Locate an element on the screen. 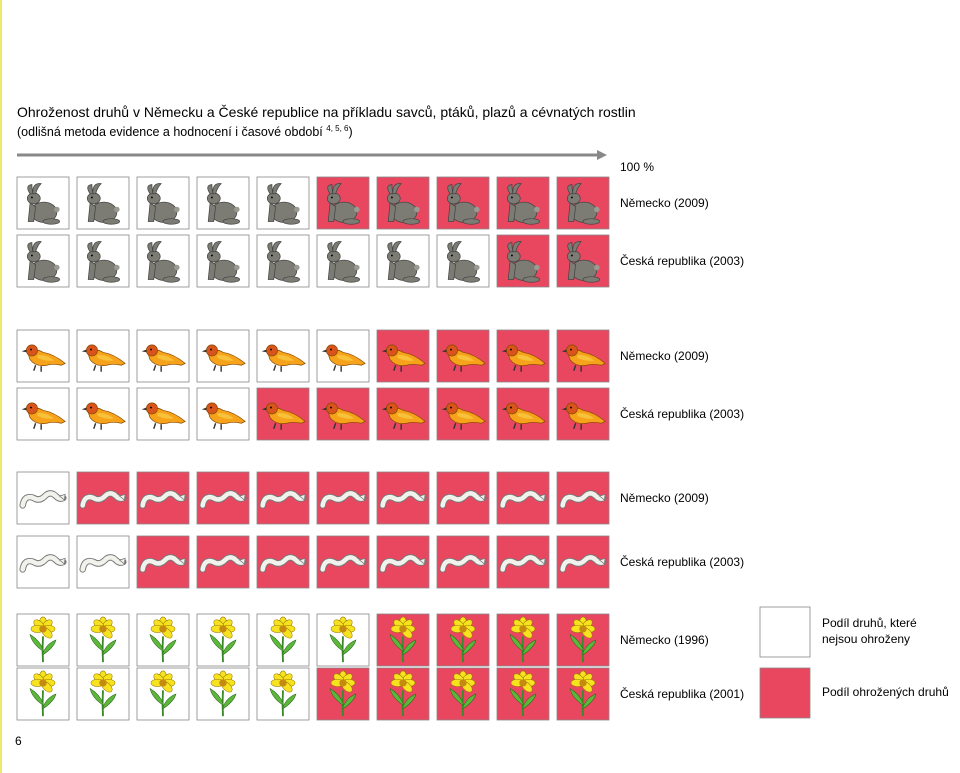 Image resolution: width=960 pixels, height=773 pixels. row-label: Německo (1996) is located at coordinates (664, 640).